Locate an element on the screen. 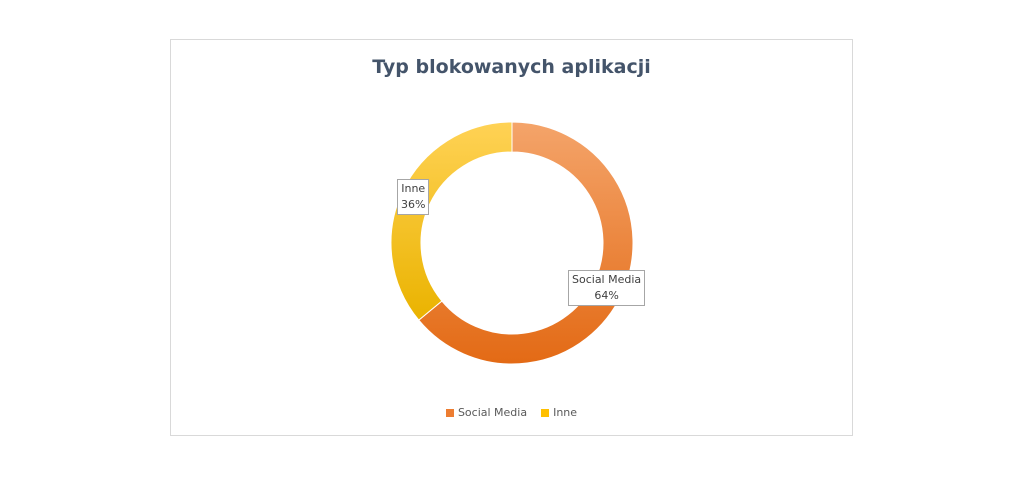  data-label-category: Social Media is located at coordinates (607, 279).